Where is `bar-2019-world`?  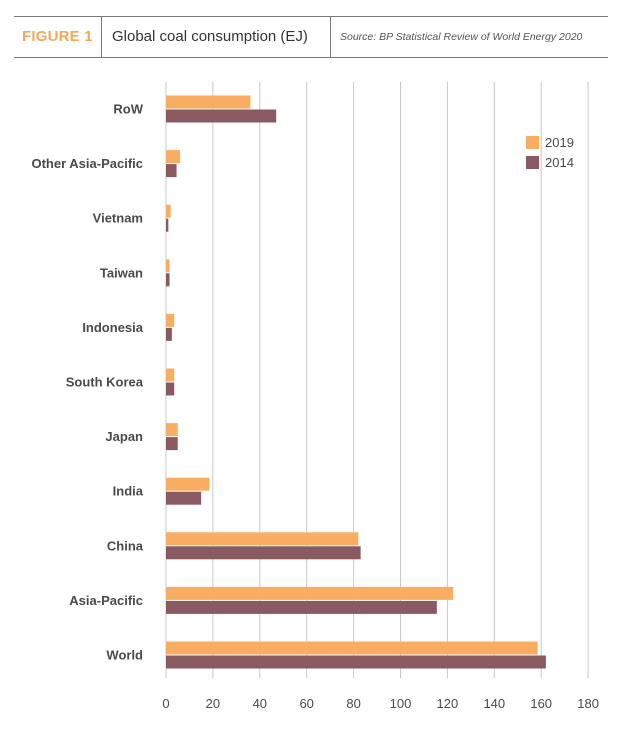 bar-2019-world is located at coordinates (352, 648).